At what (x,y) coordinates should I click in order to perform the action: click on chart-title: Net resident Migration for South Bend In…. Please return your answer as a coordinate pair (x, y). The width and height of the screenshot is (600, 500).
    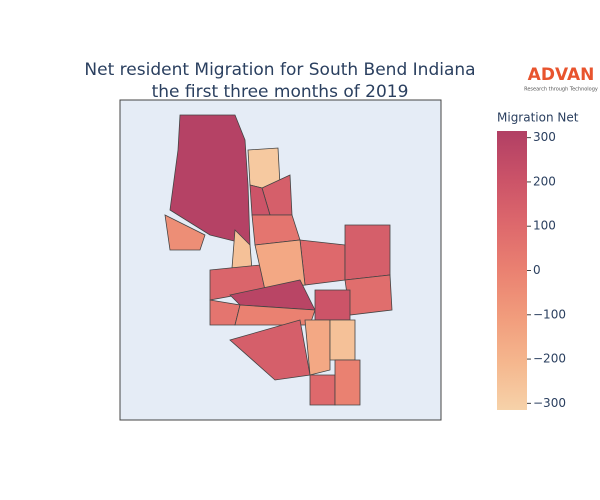
    Looking at the image, I should click on (279, 70).